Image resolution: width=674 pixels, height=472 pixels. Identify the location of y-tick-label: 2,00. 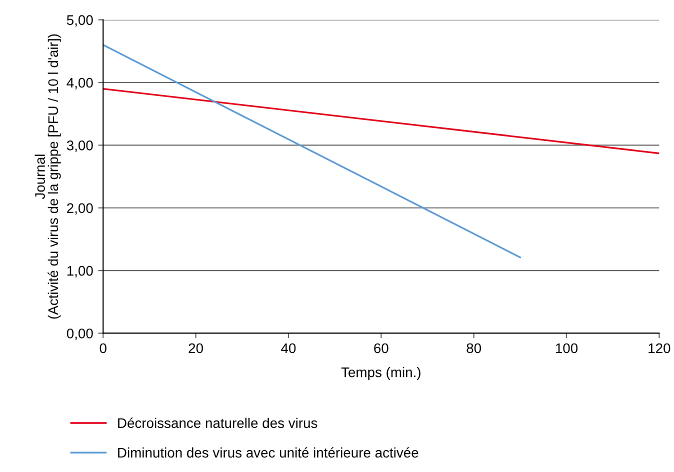
(80, 209).